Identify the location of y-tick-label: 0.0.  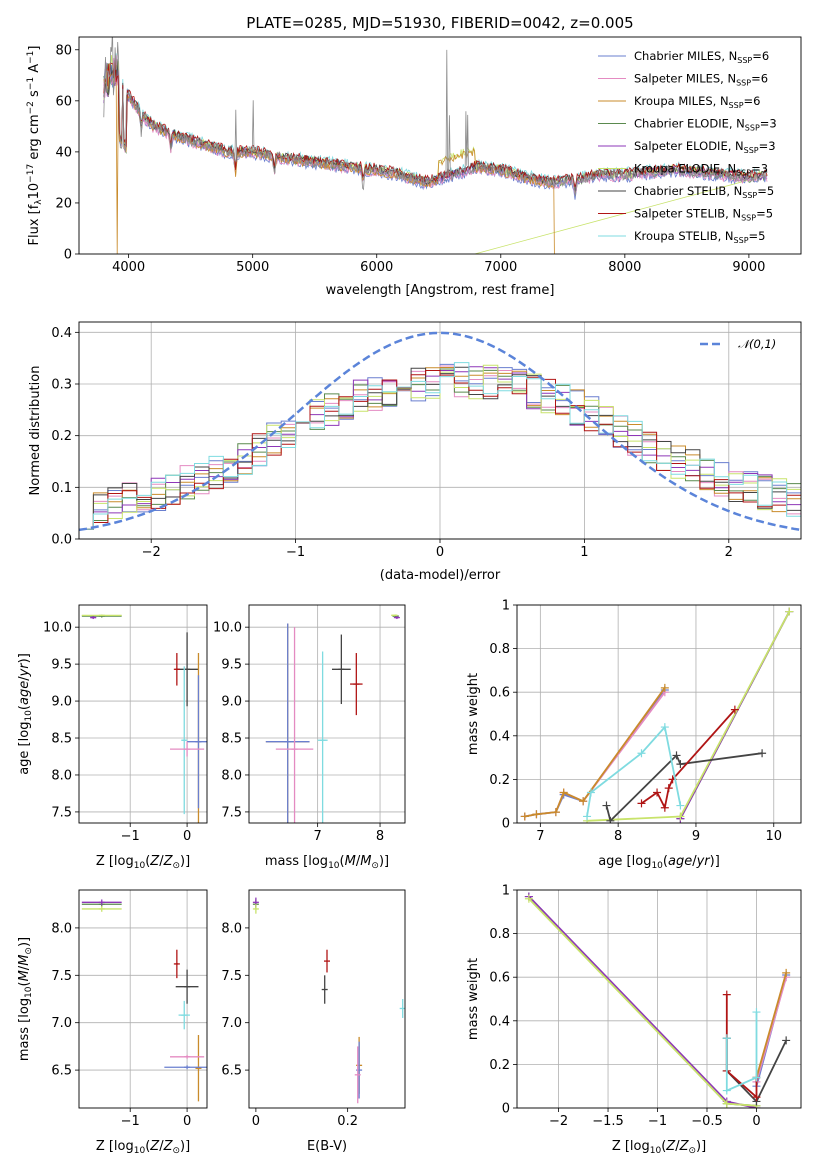
(61, 540).